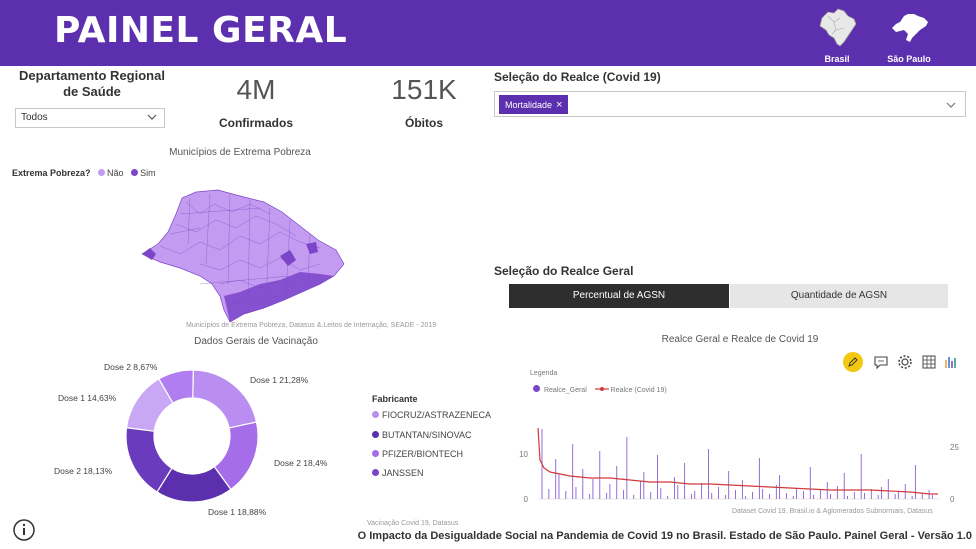  What do you see at coordinates (737, 461) in the screenshot?
I see `realce-covid-line` at bounding box center [737, 461].